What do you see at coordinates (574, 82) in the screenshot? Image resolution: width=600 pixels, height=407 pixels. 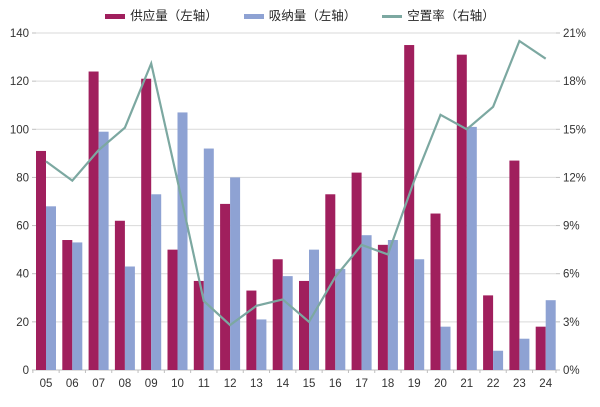 I see `right-axis-label: 18%` at bounding box center [574, 82].